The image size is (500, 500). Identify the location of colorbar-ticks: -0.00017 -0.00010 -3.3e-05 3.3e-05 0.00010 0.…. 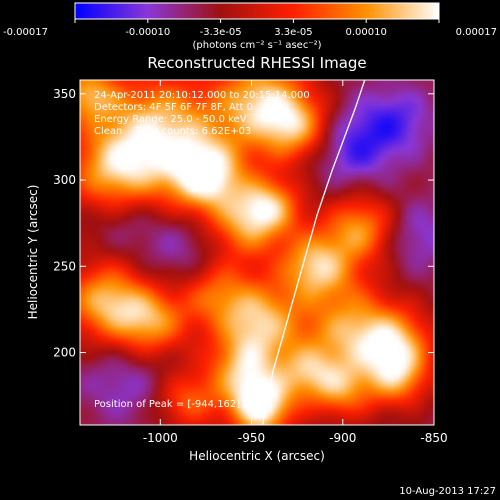
(250, 28).